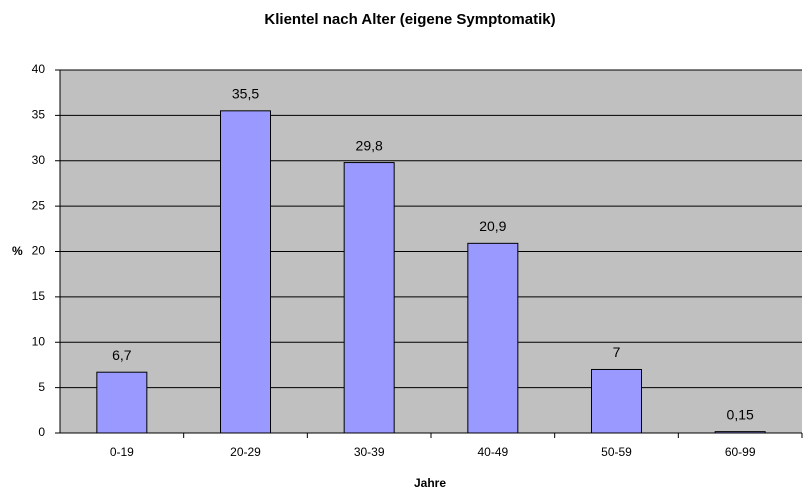 The image size is (804, 493). What do you see at coordinates (39, 296) in the screenshot?
I see `y-tick-label: 15` at bounding box center [39, 296].